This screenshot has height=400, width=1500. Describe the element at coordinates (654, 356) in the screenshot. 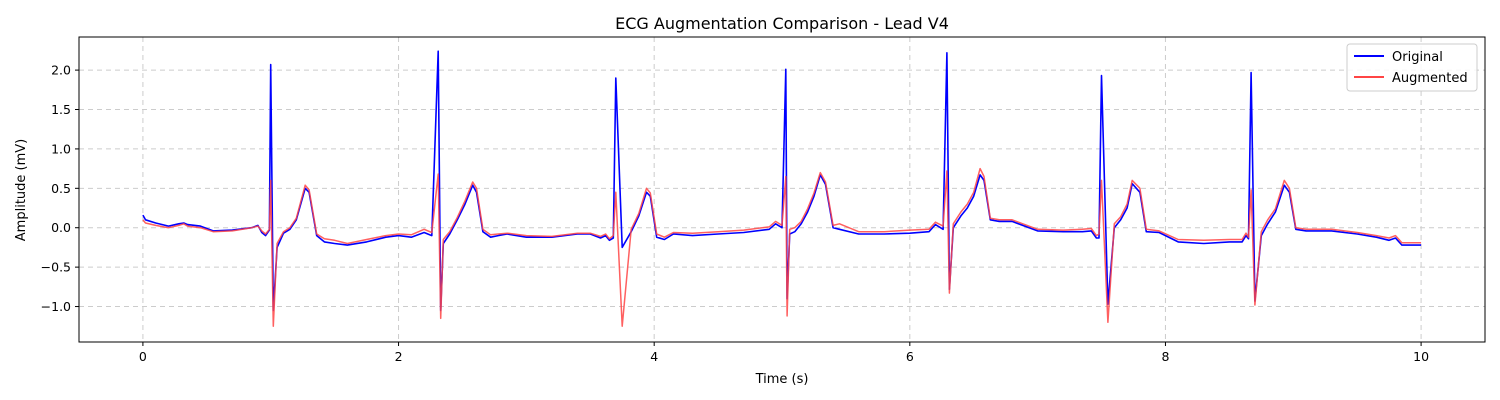

I see `x-tick-label: 4` at that location.